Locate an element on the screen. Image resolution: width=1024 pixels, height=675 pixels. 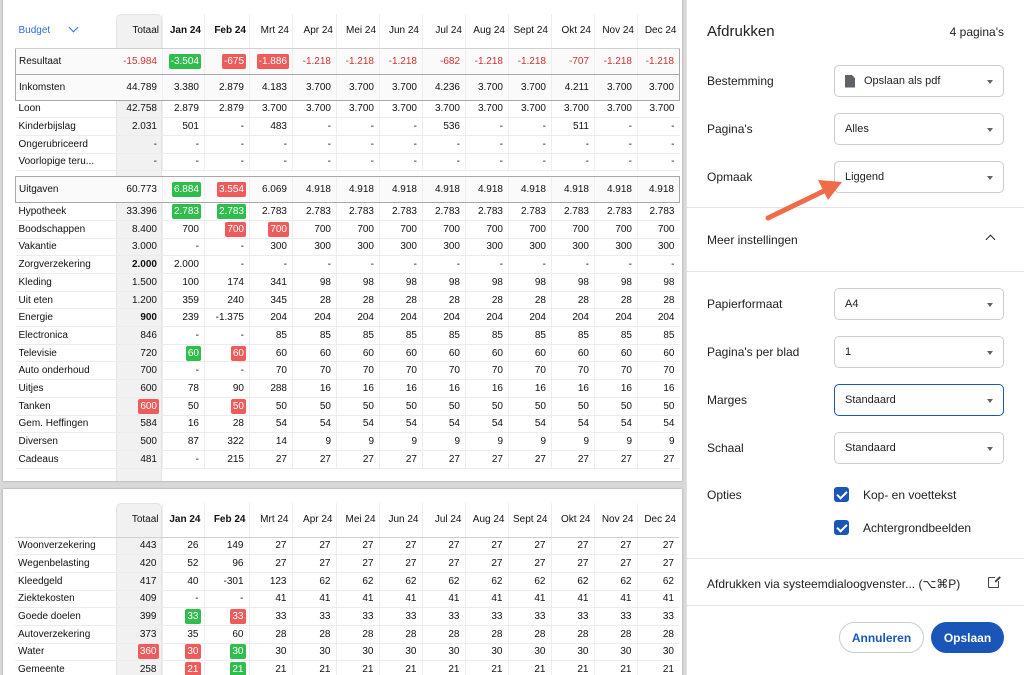
budget-dropdown: Budget is located at coordinates (66, 31).